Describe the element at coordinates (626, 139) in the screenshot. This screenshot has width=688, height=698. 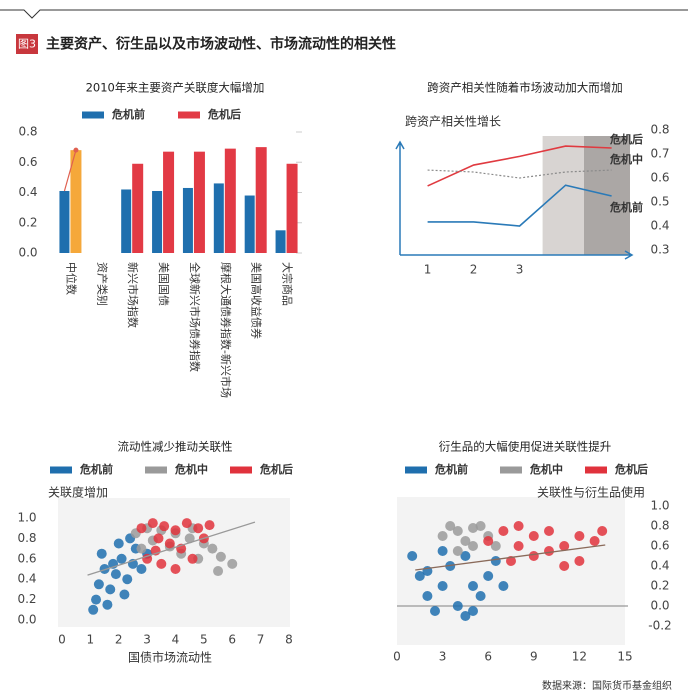
I see `series-label: 危机后` at that location.